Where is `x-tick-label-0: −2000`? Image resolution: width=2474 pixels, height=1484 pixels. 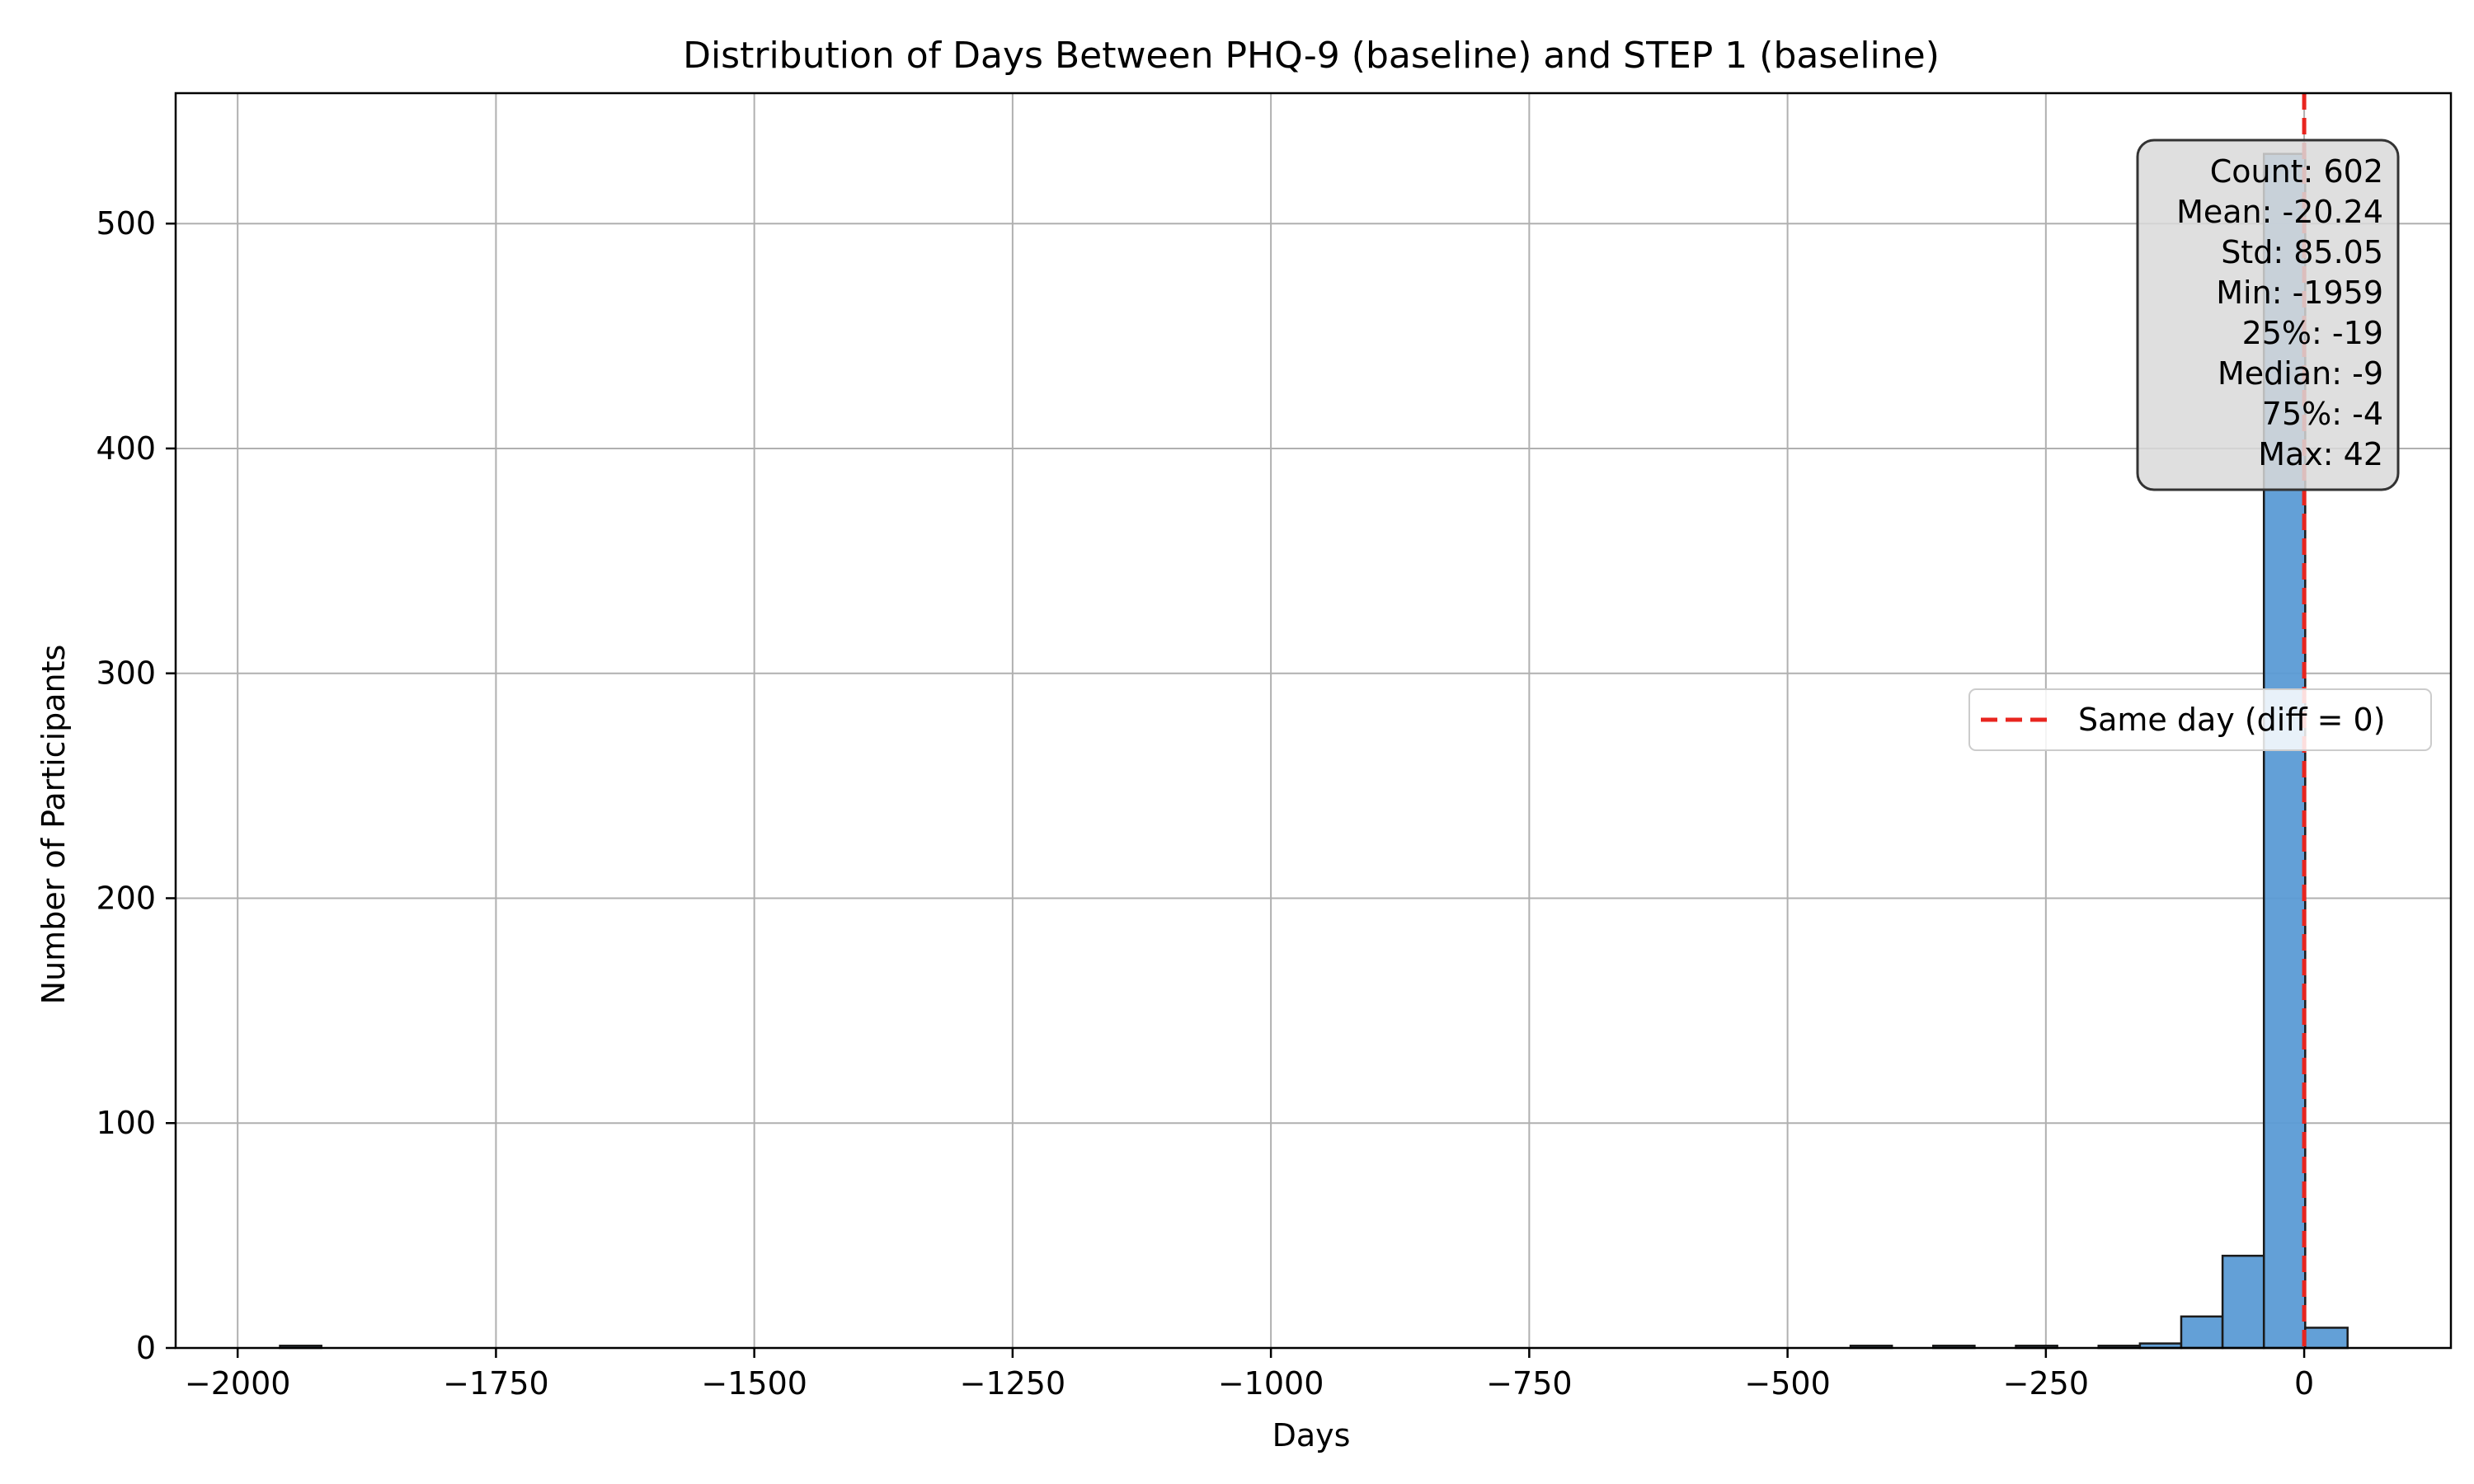 x-tick-label-0: −2000 is located at coordinates (238, 1383).